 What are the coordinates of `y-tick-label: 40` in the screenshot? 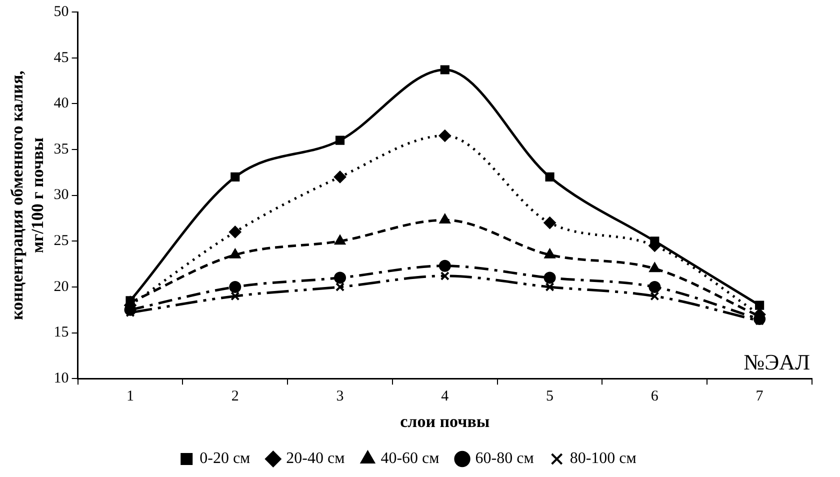 It's located at (61, 104).